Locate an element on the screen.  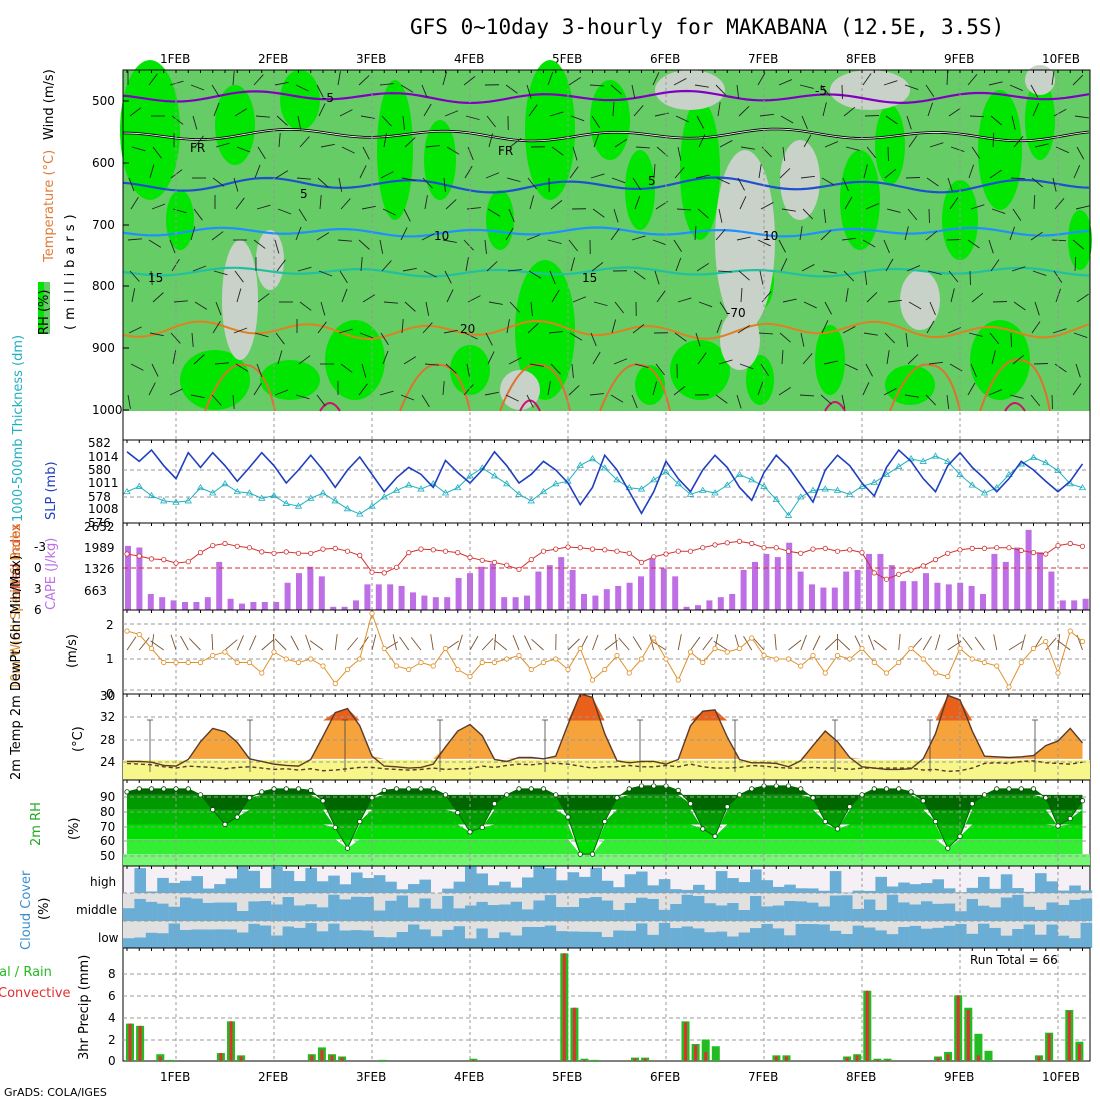
rh-low-area is located at coordinates (800, 180).